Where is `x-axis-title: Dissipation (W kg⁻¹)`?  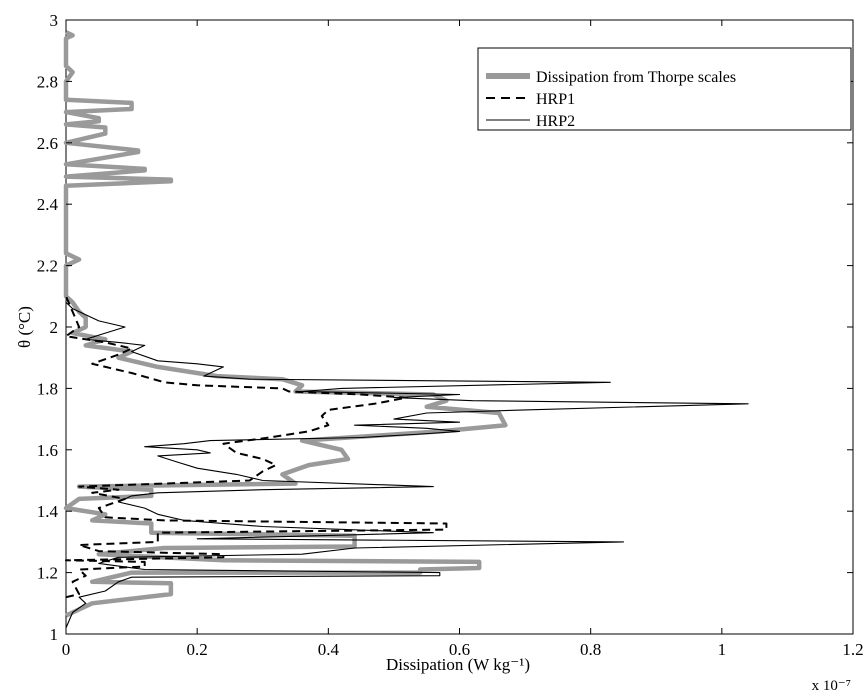
x-axis-title: Dissipation (W kg⁻¹) is located at coordinates (458, 664).